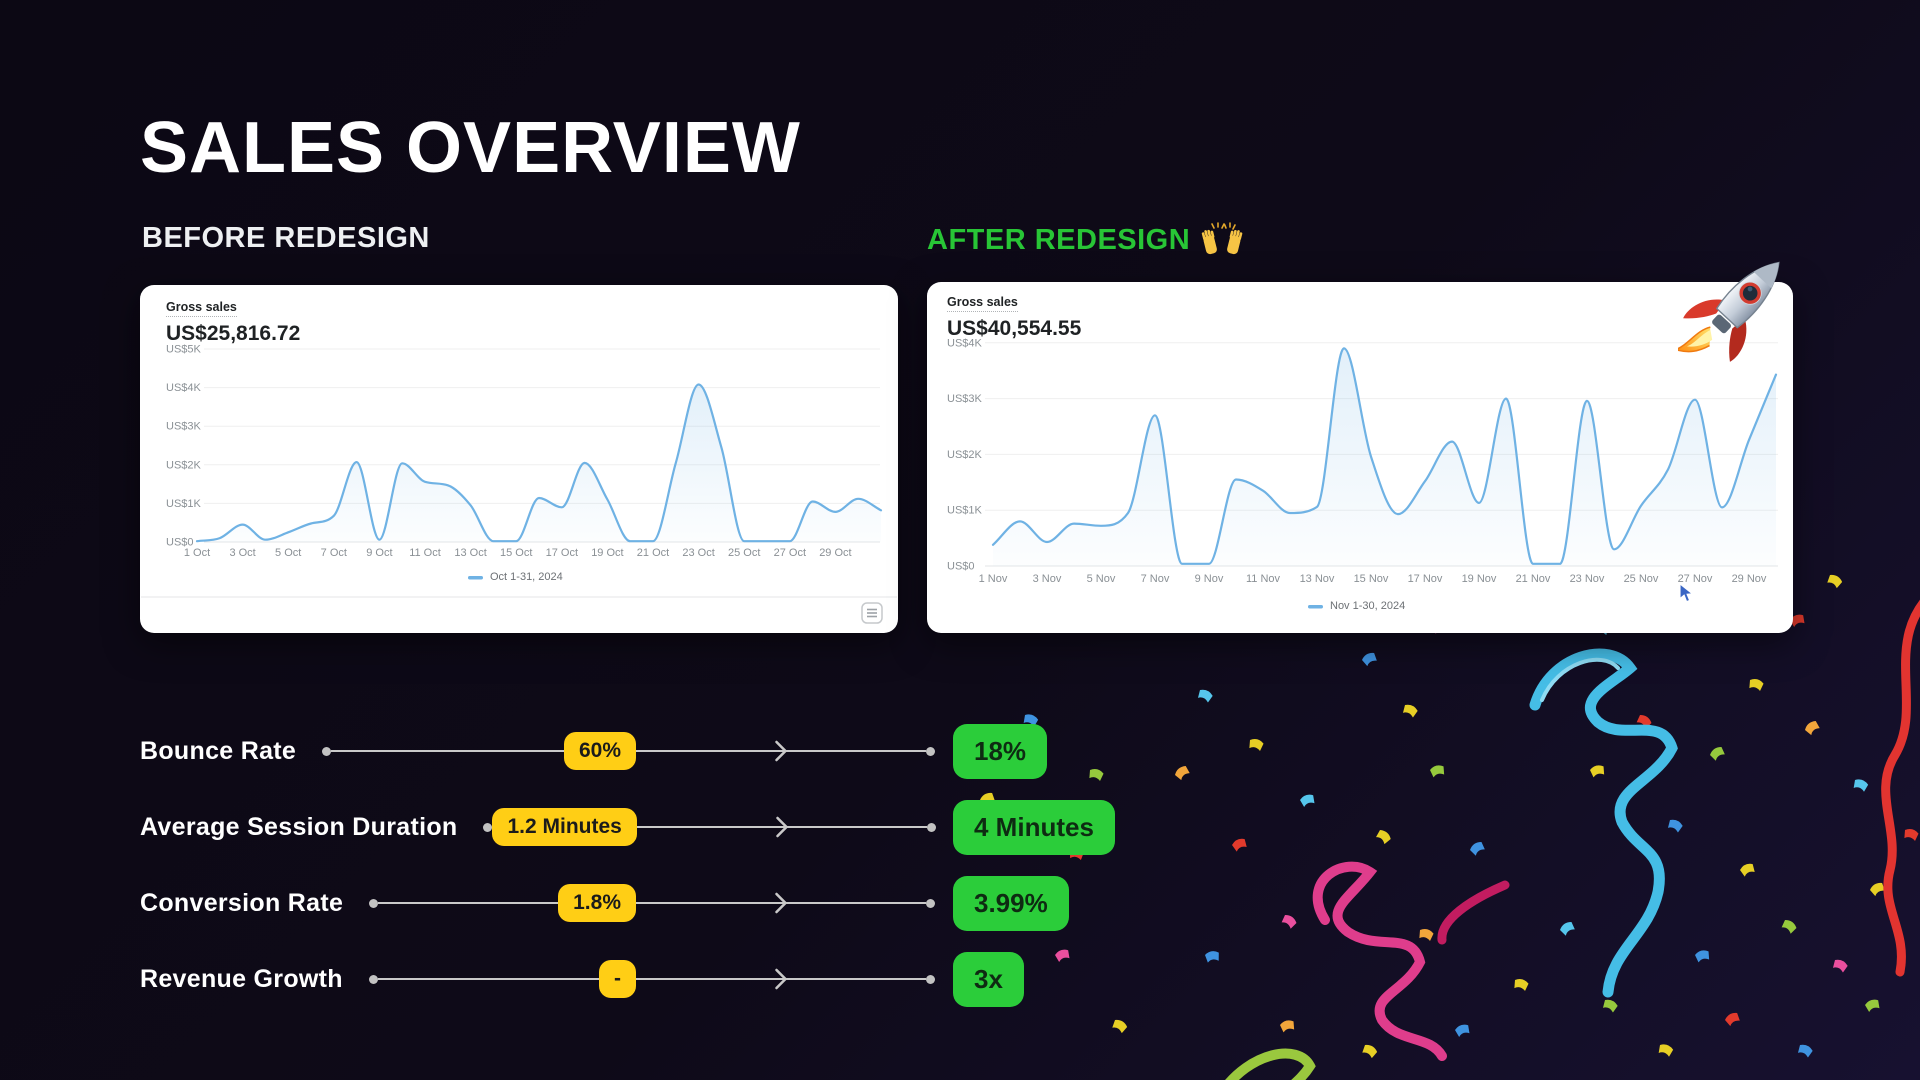 This screenshot has width=1920, height=1080. What do you see at coordinates (1641, 579) in the screenshot?
I see `svg-text: 25 Nov` at bounding box center [1641, 579].